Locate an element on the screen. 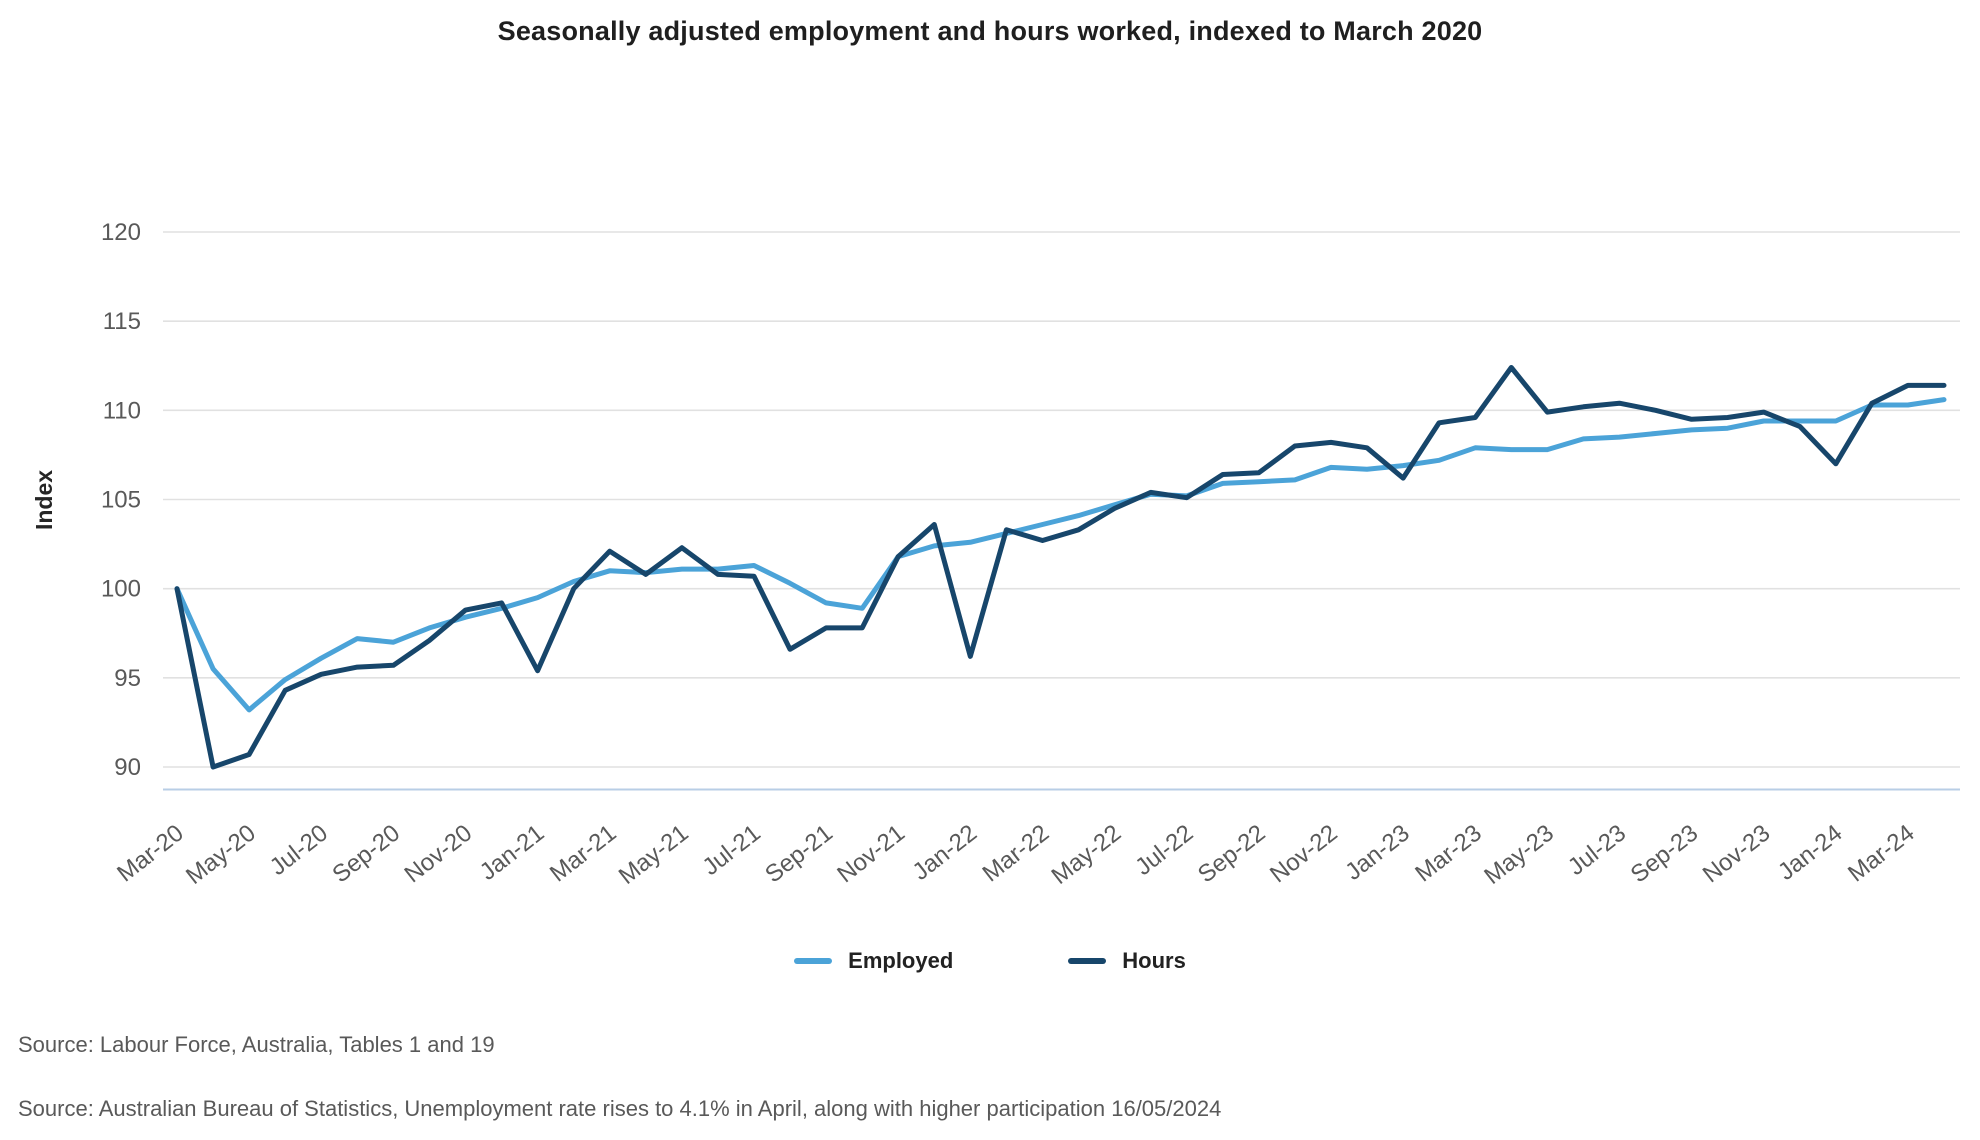 The image size is (1980, 1140). x-tick-label-Nov-23: Nov-23 is located at coordinates (1737, 853).